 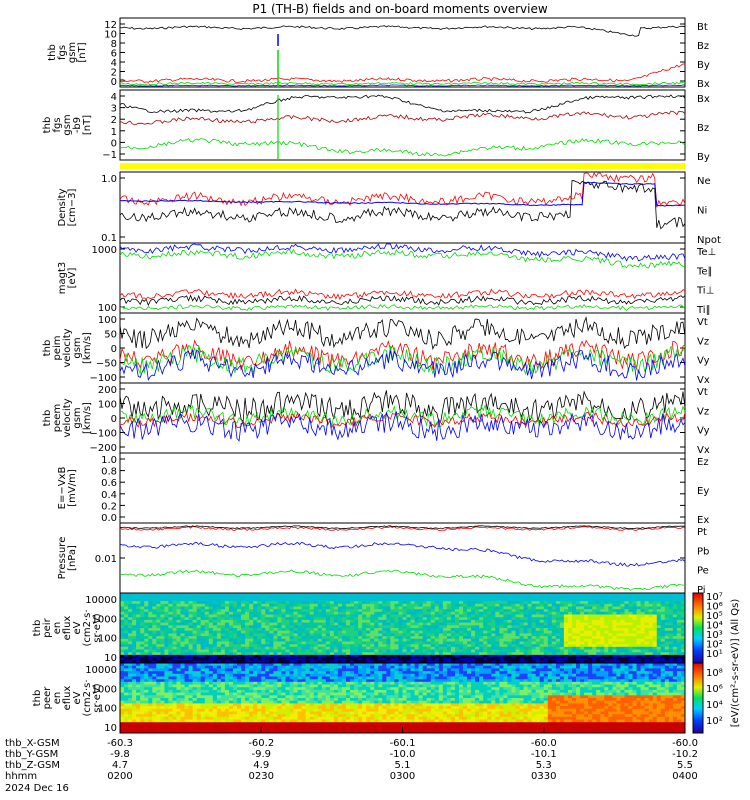 What do you see at coordinates (31, 754) in the screenshot?
I see `xaxis-row-label: thb_Y-GSM` at bounding box center [31, 754].